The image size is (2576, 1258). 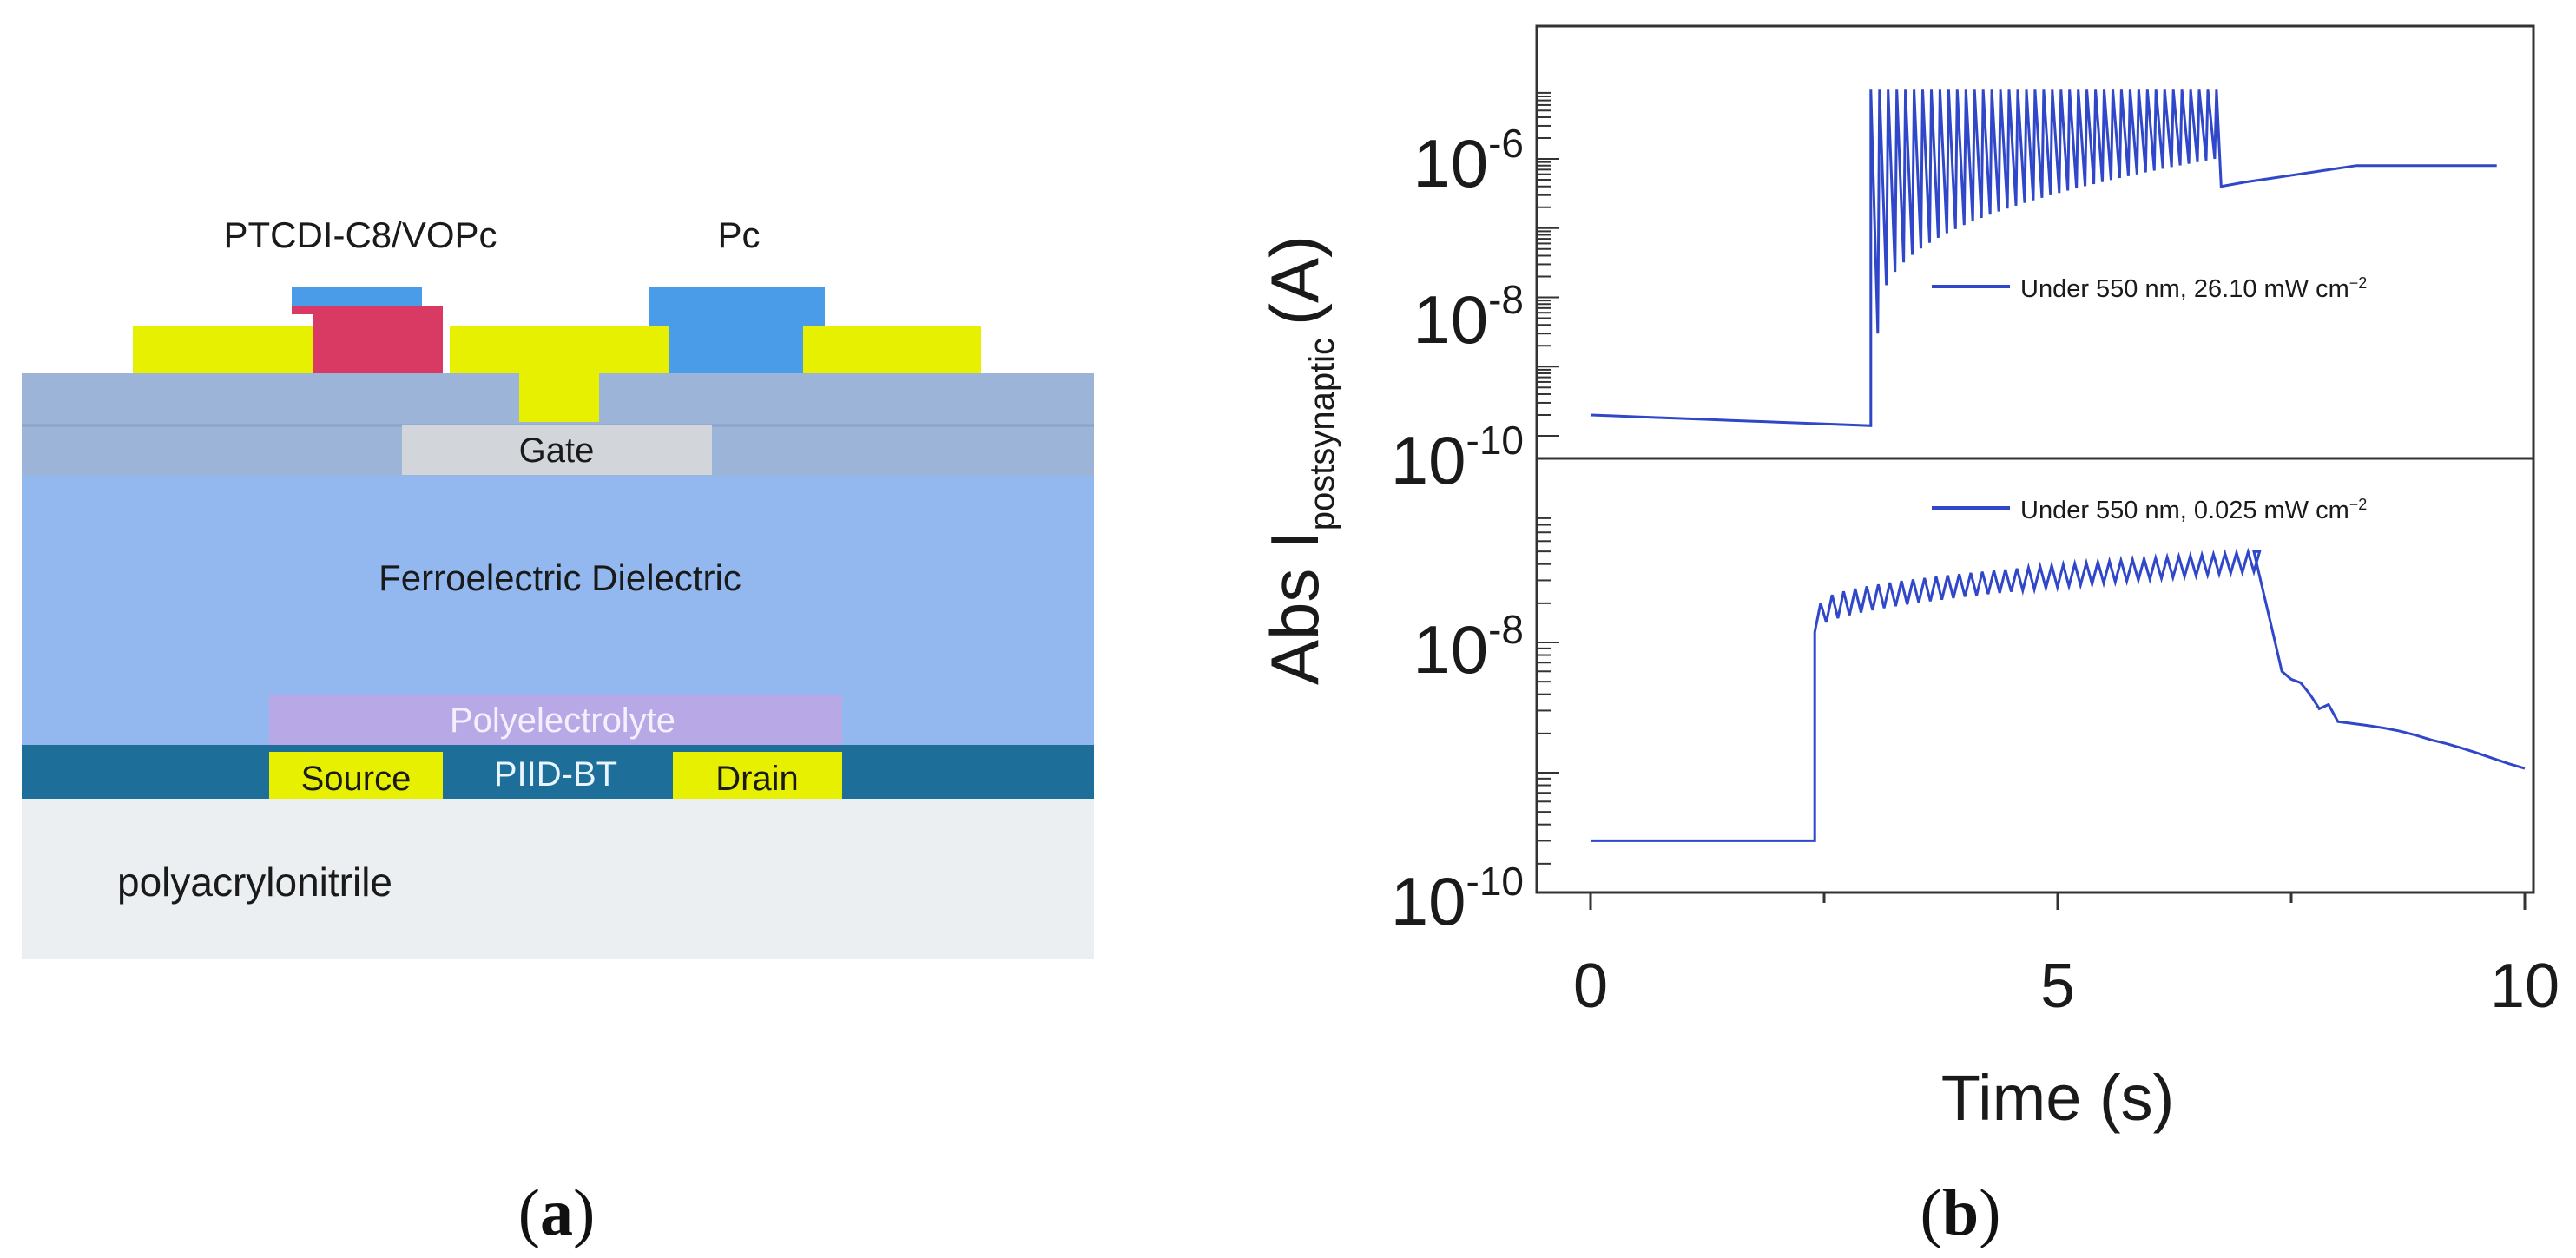 What do you see at coordinates (1548, 691) in the screenshot?
I see `bottom-plot-ticks` at bounding box center [1548, 691].